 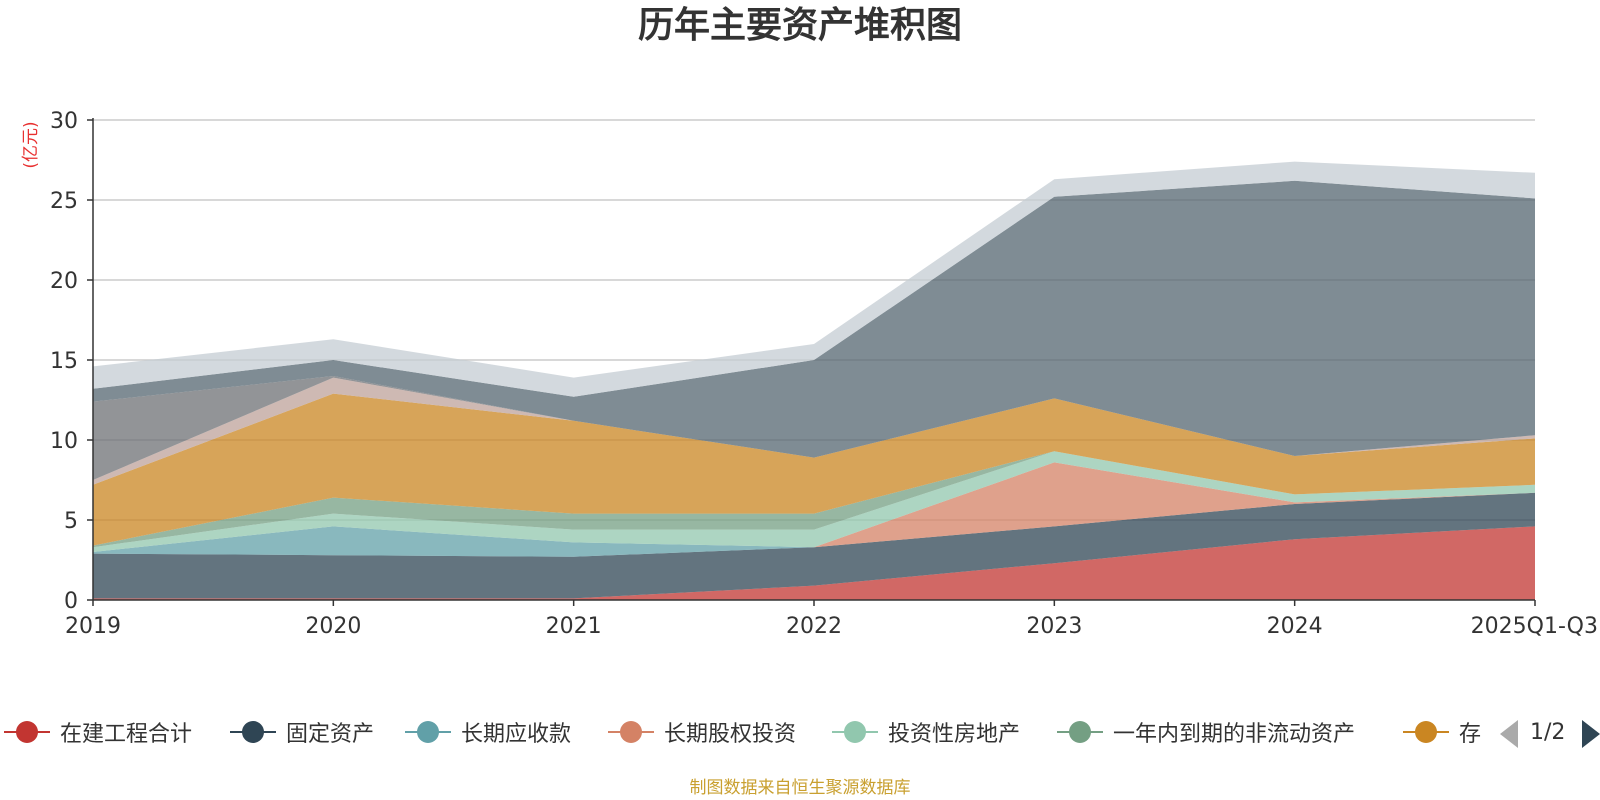 I want to click on x-tick-label: 2024, so click(x=1295, y=626).